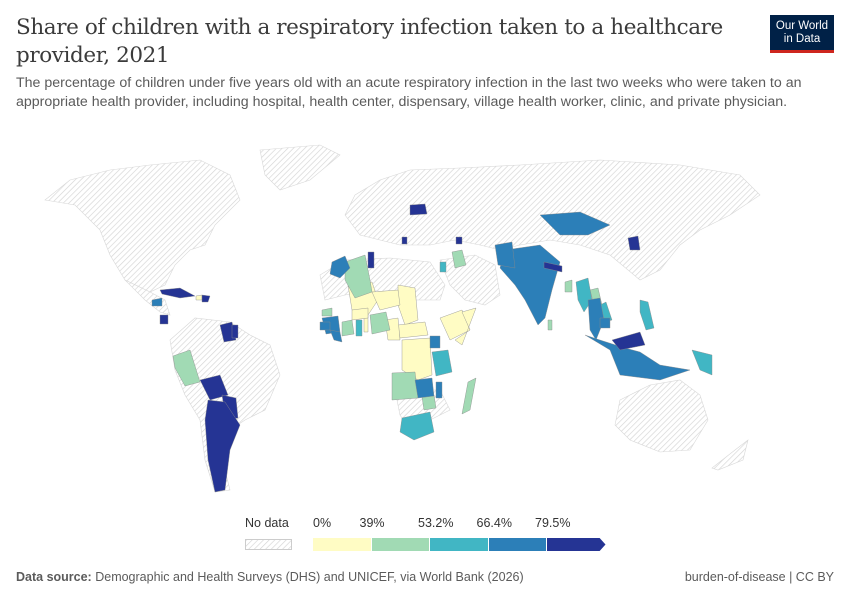  What do you see at coordinates (802, 39) in the screenshot?
I see `logo-line-2: in Data` at bounding box center [802, 39].